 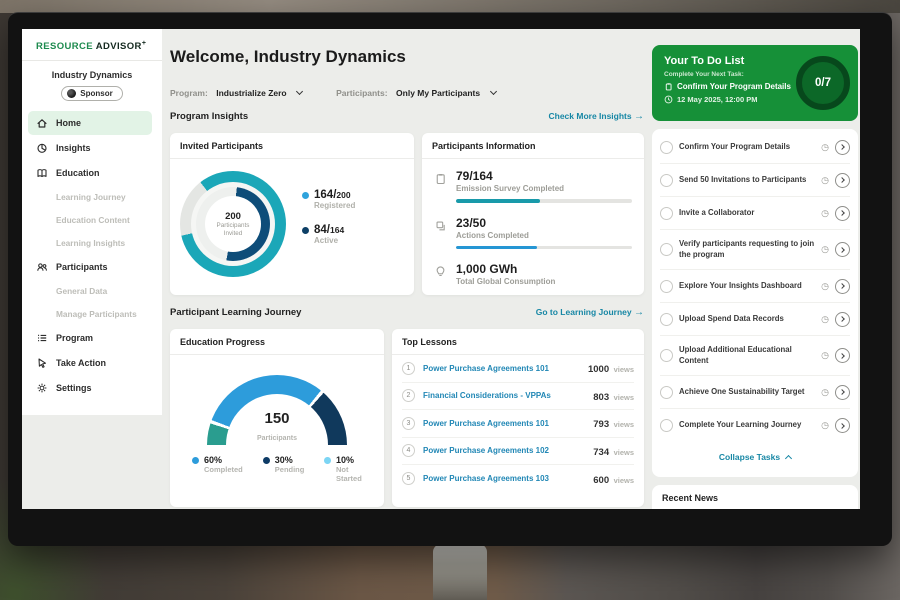 I want to click on sidebar-item-participants: Participants, so click(x=90, y=267).